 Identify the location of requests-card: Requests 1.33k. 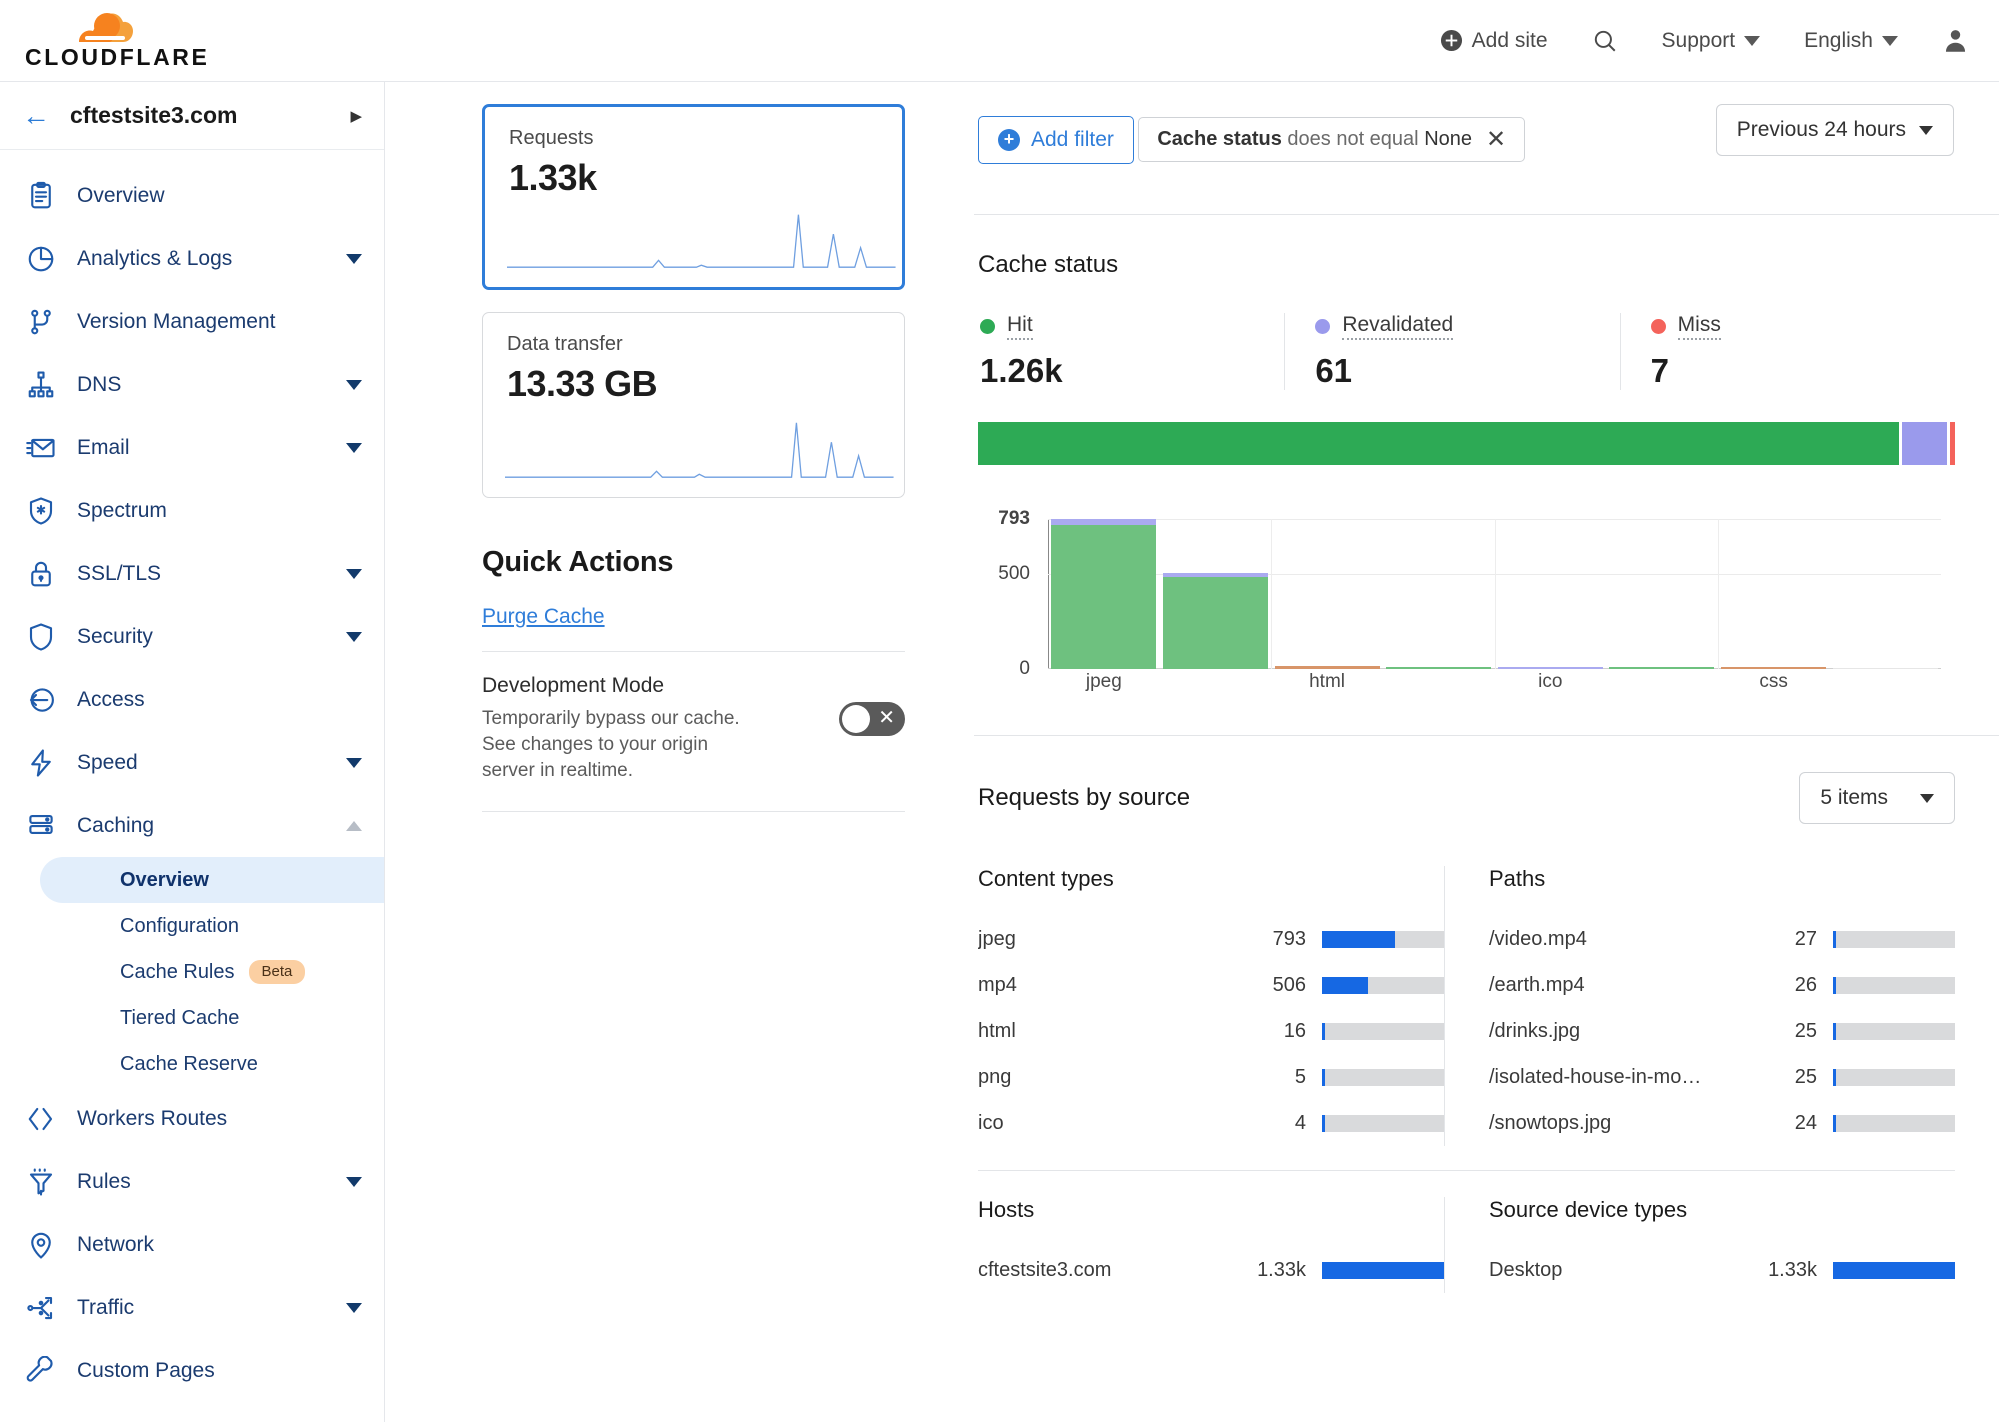
(693, 197).